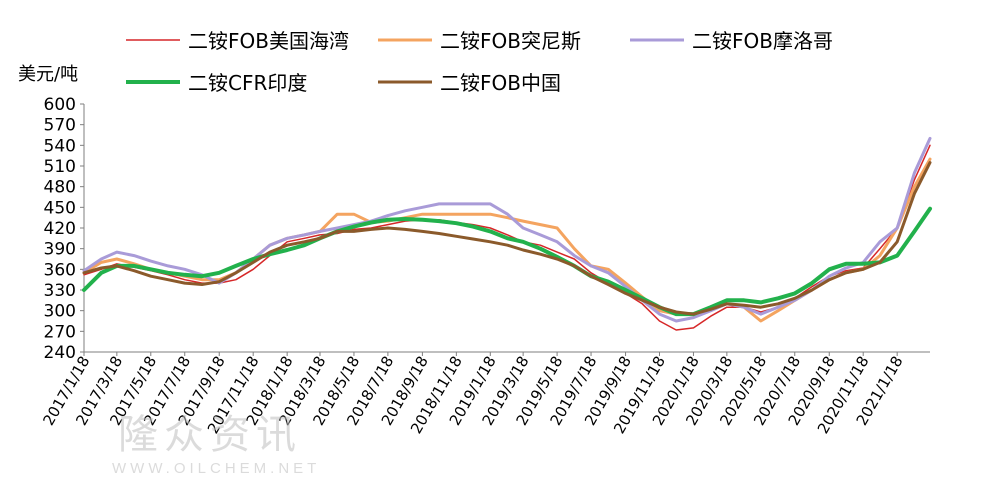  Describe the element at coordinates (60, 291) in the screenshot. I see `y-tick-label: 330` at that location.